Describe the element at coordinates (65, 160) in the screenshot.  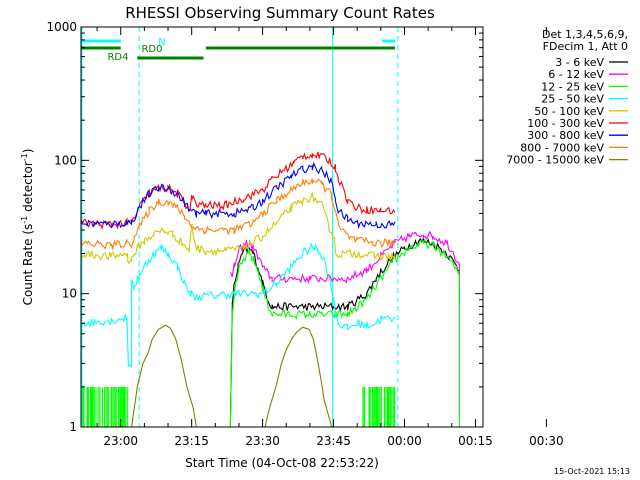
I see `y-tick-label-2: 100` at that location.